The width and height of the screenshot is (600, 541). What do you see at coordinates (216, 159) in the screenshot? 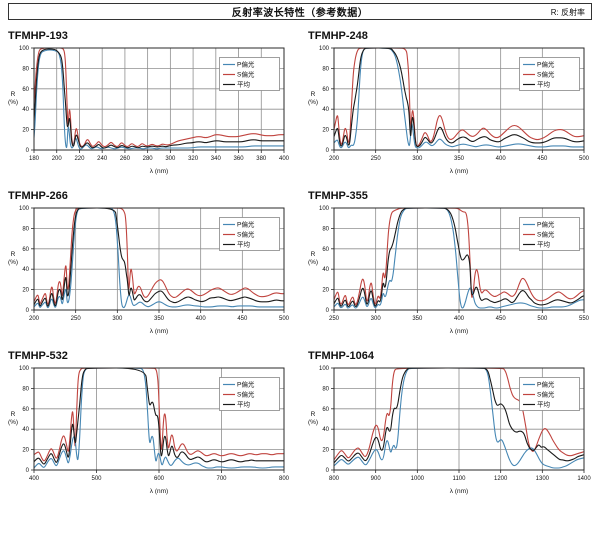
I see `x-tick-label: 340` at bounding box center [216, 159].